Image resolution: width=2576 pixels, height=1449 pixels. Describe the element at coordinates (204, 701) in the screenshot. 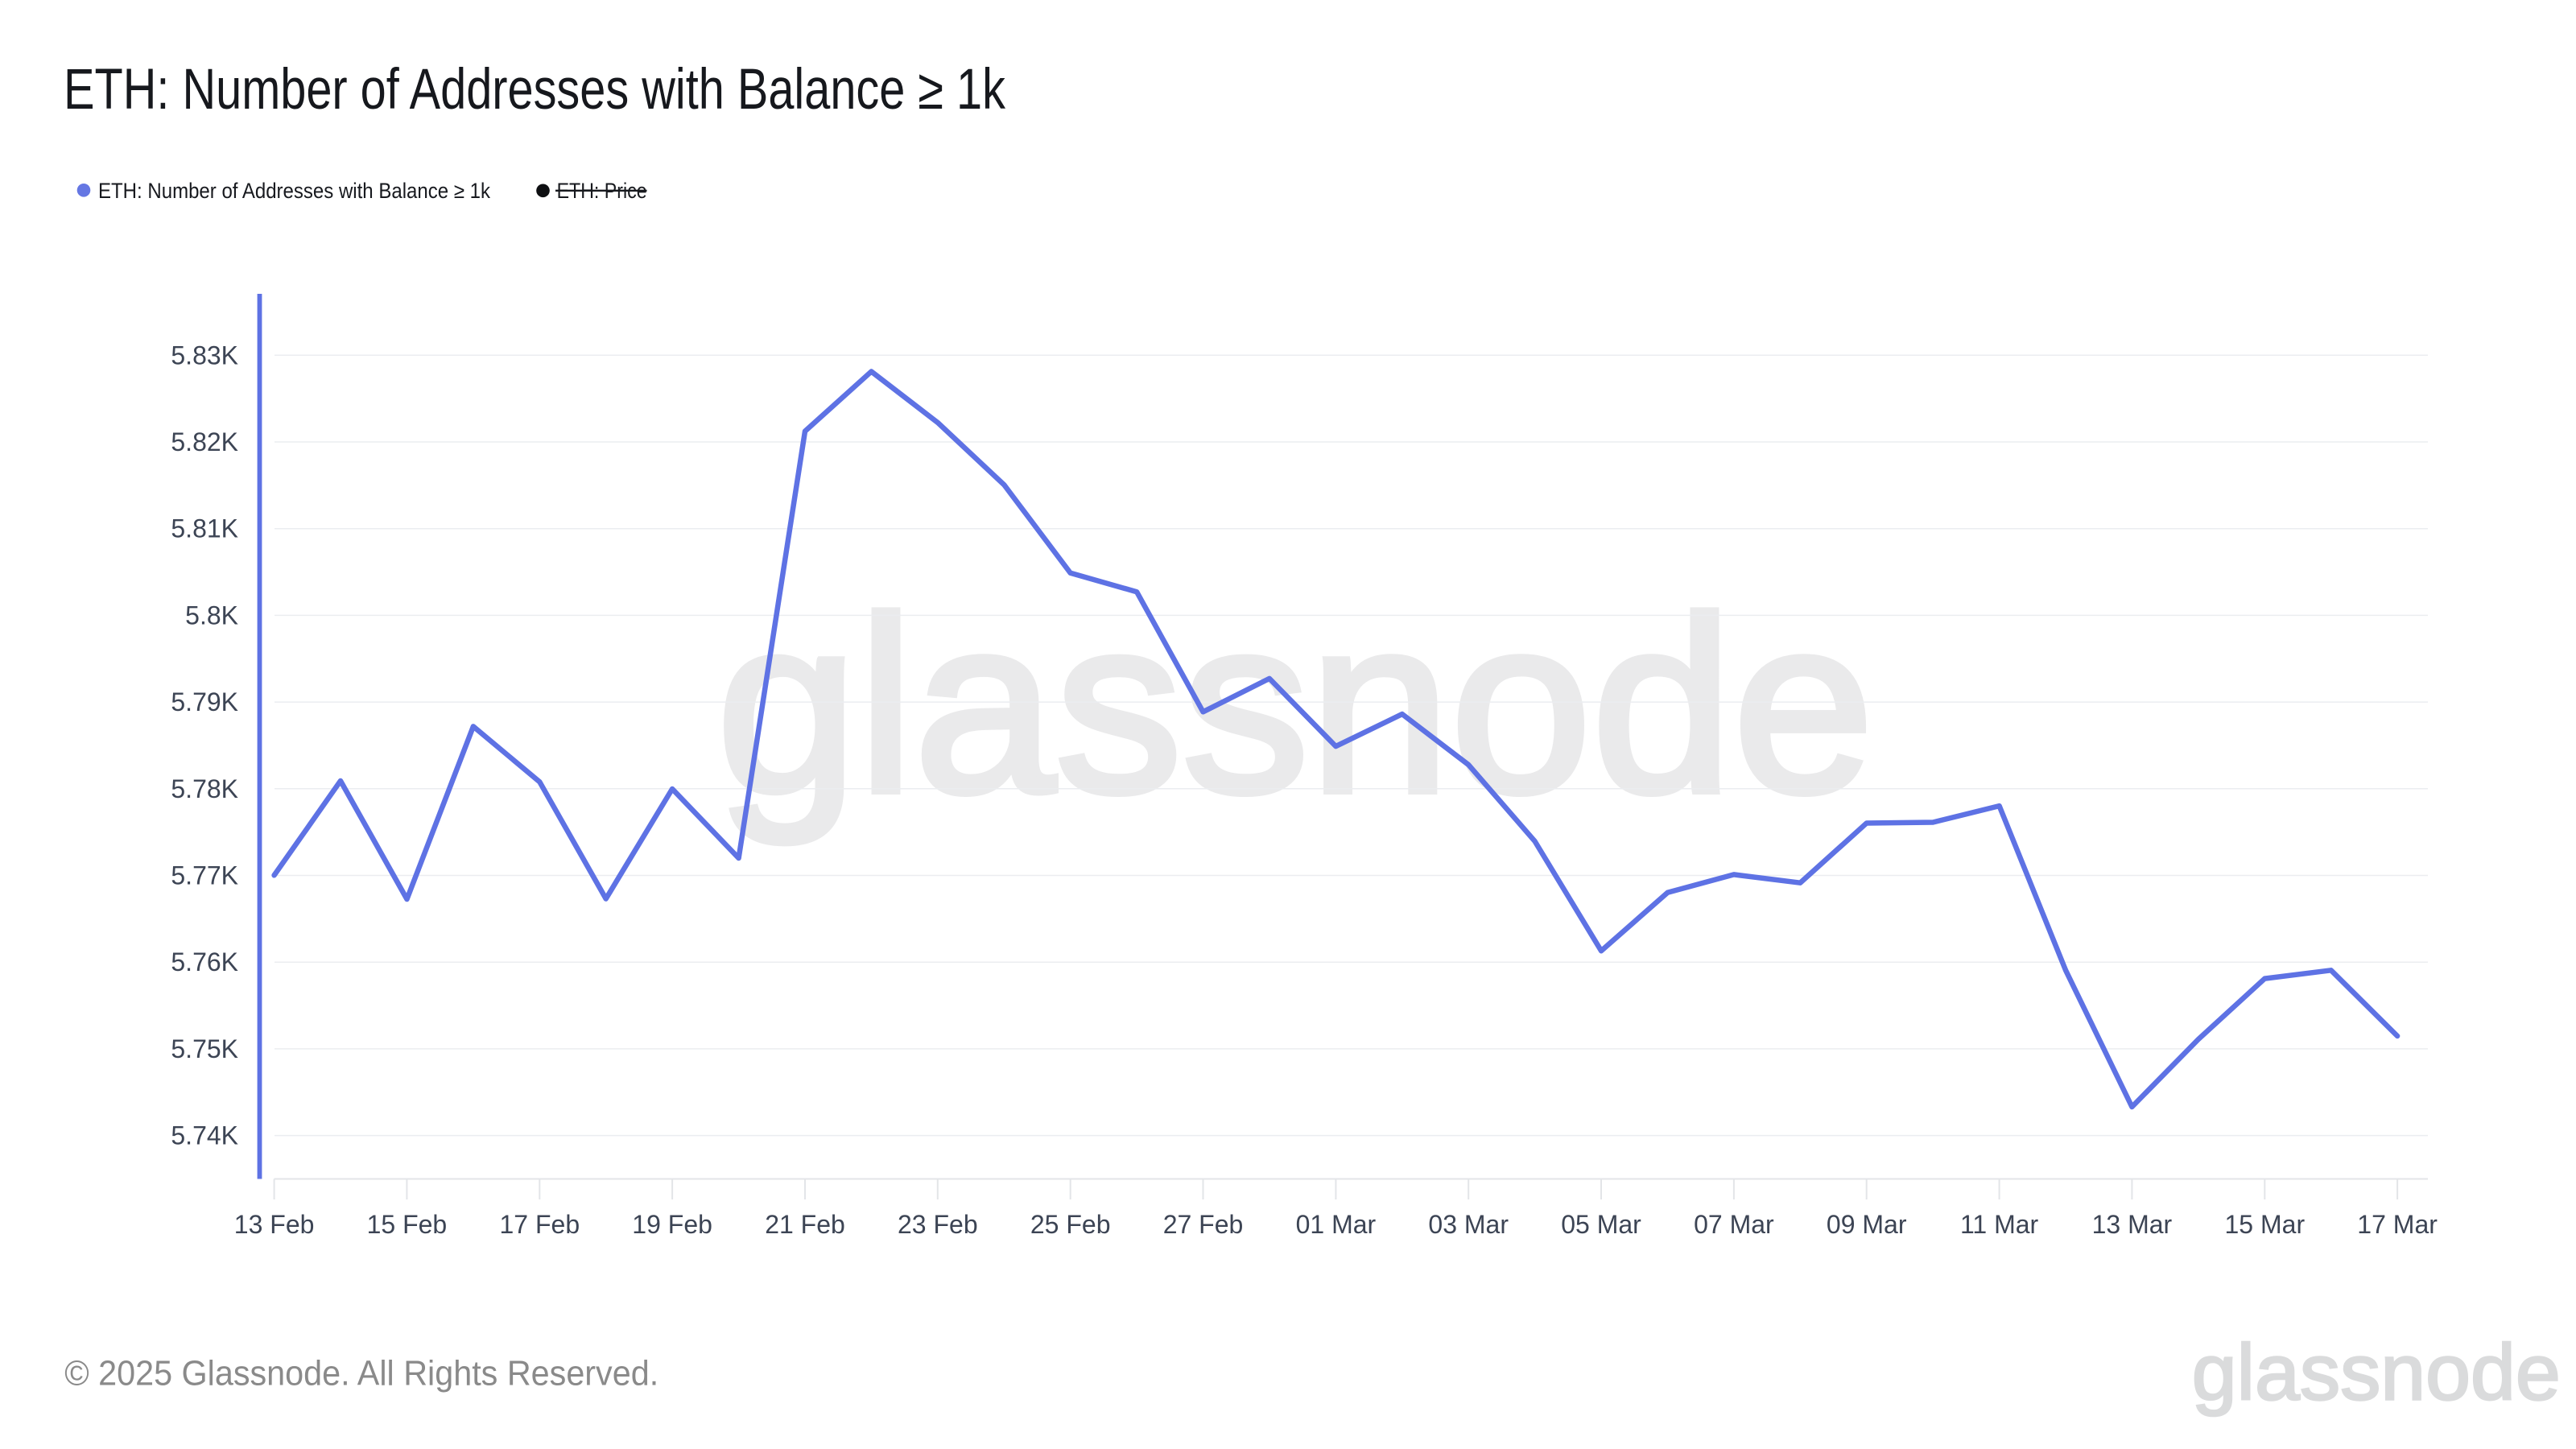

I see `svg-text: 5.79K` at that location.